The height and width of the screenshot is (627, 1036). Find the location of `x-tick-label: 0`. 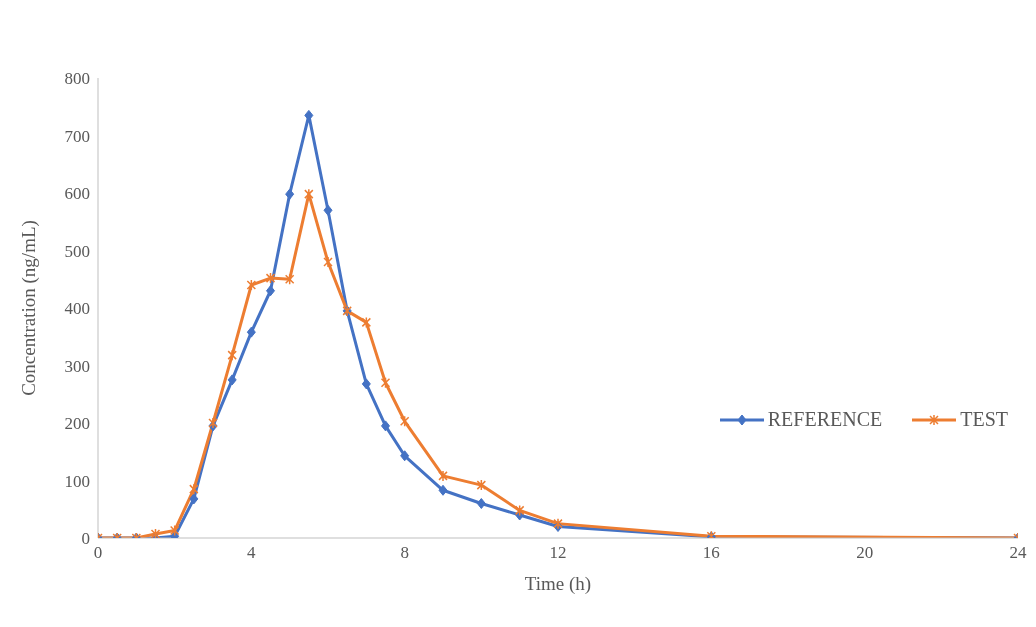

x-tick-label: 0 is located at coordinates (98, 553).